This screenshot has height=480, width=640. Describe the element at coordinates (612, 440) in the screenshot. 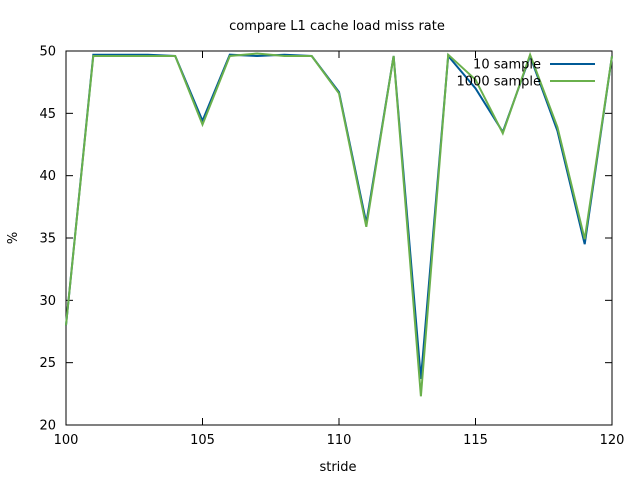

I see `x-tick-label: 120` at that location.